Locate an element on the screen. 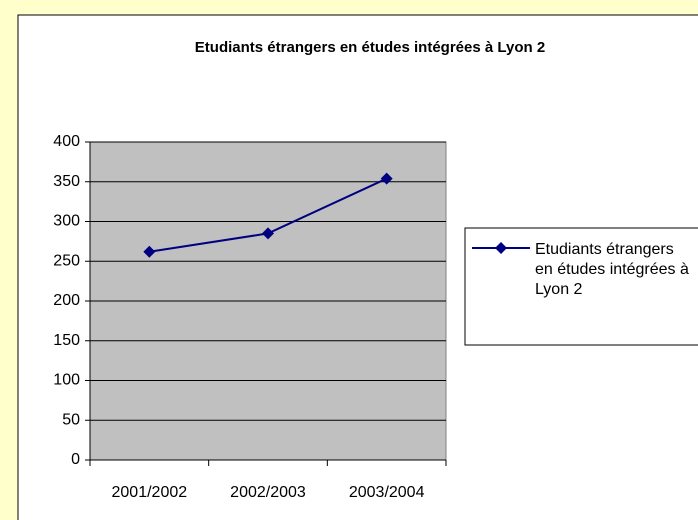 The image size is (698, 520). y-tick-label: 200 is located at coordinates (66, 300).